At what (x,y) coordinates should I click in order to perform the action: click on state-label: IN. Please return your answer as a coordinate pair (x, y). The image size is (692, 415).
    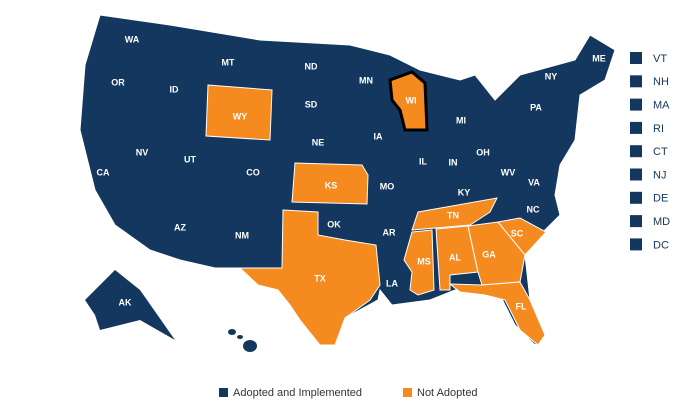
    Looking at the image, I should click on (453, 162).